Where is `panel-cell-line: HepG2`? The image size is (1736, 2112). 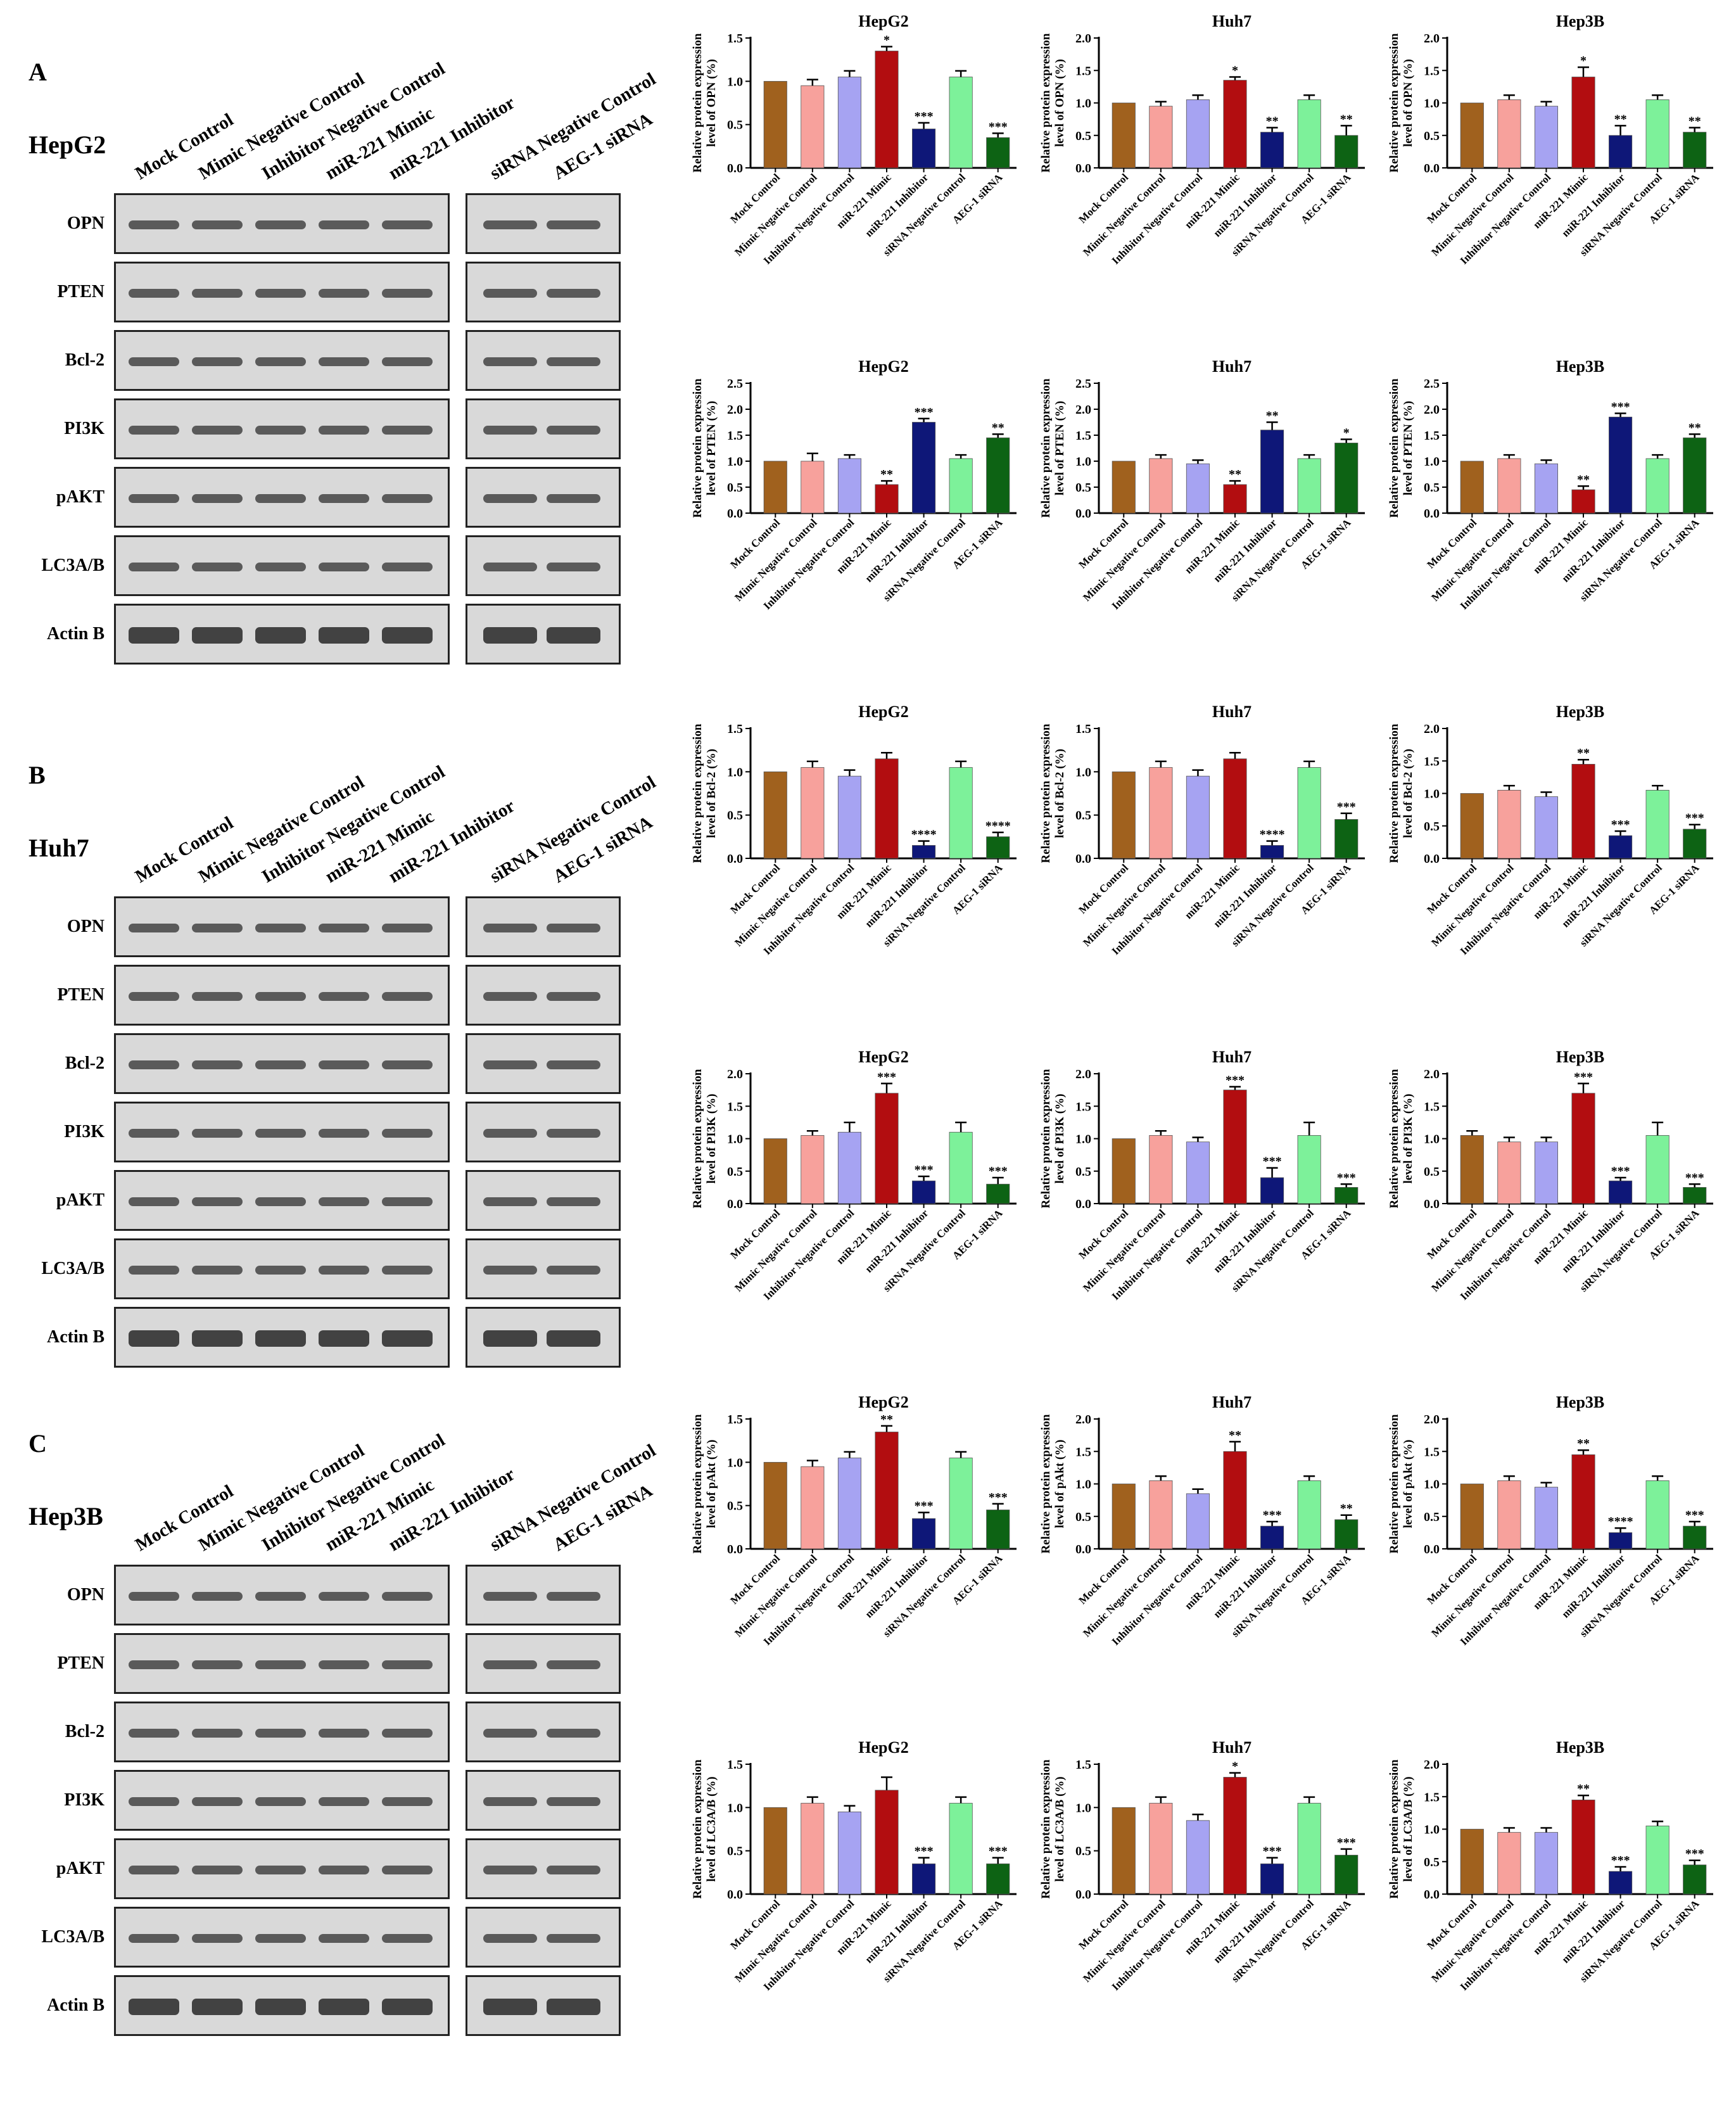 panel-cell-line: HepG2 is located at coordinates (67, 144).